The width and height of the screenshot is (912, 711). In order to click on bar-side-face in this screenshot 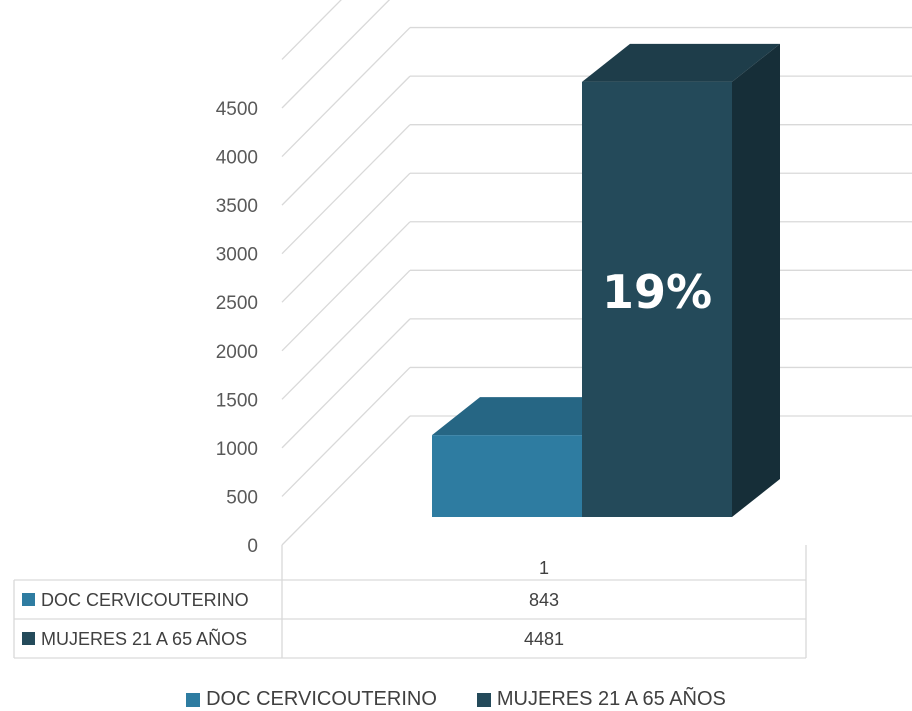, I will do `click(756, 280)`.